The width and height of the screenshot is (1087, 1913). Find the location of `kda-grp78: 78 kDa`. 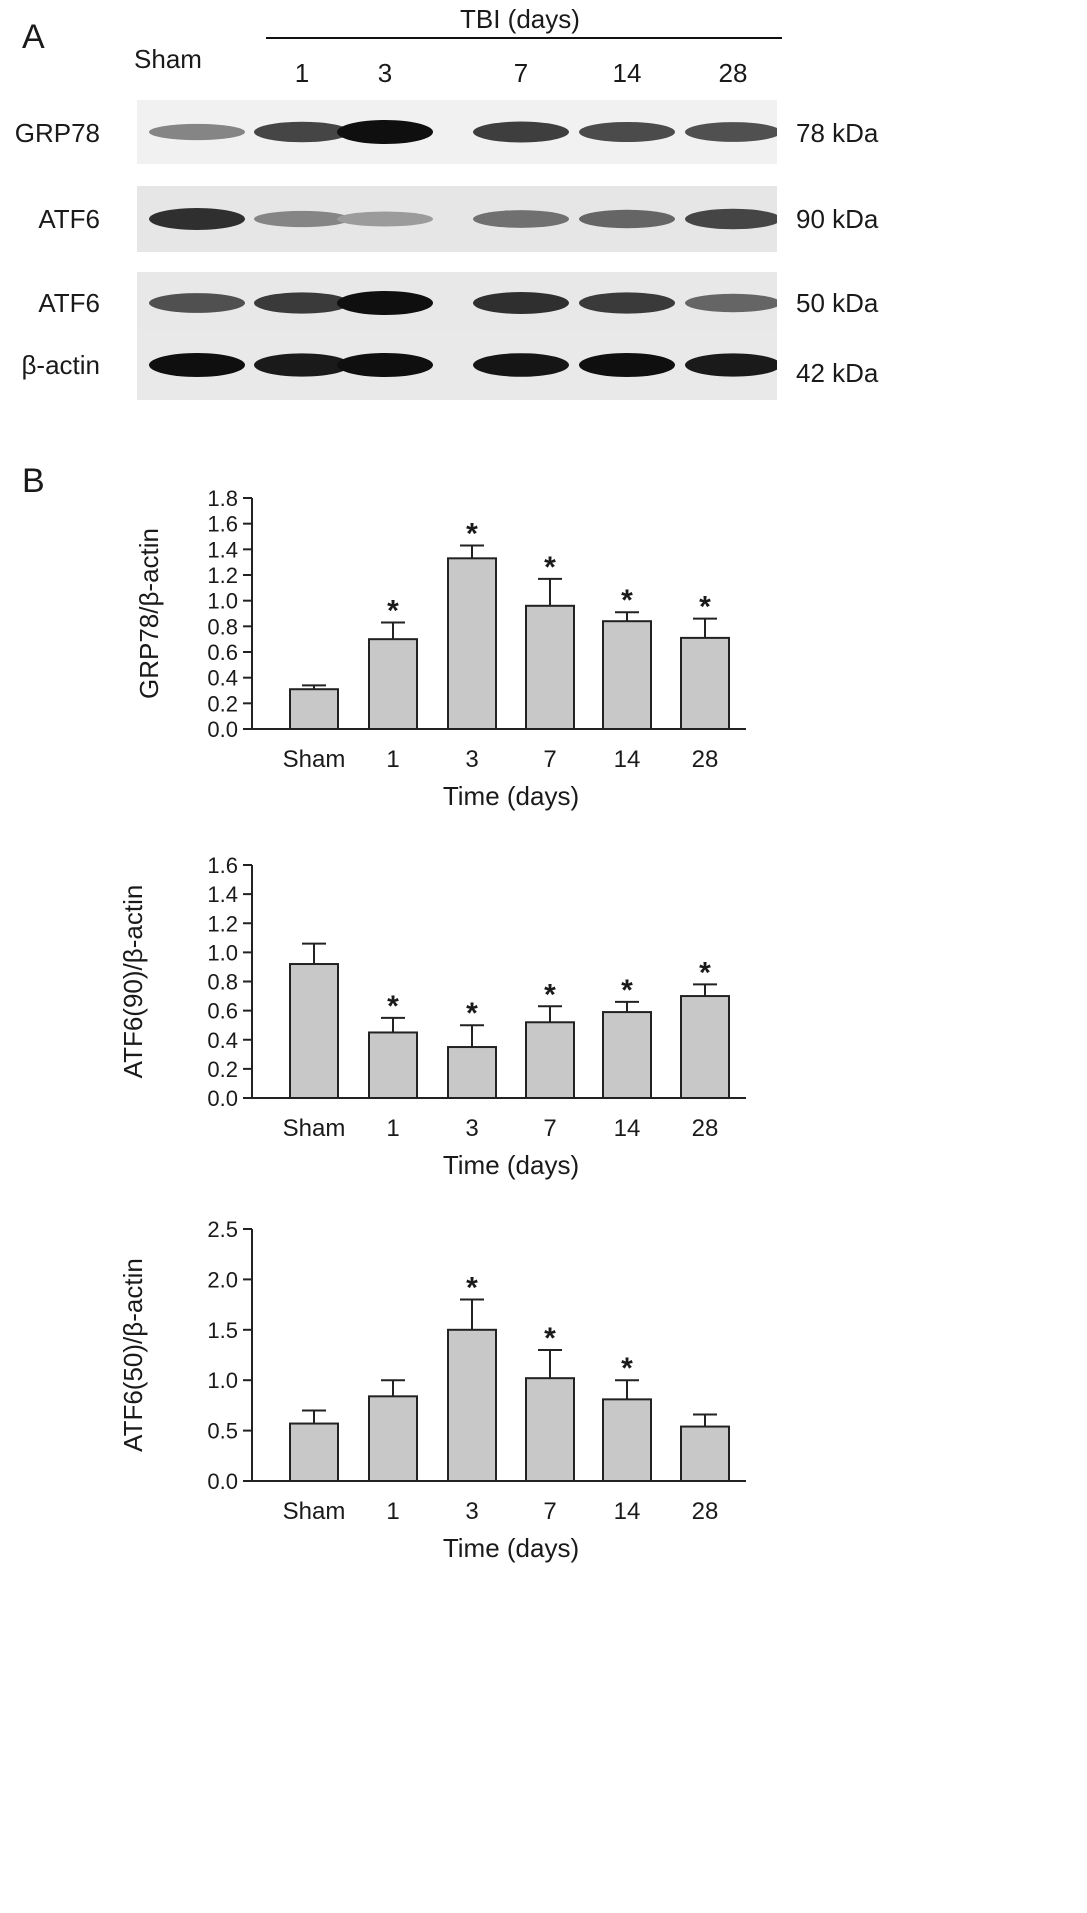

kda-grp78: 78 kDa is located at coordinates (837, 133).